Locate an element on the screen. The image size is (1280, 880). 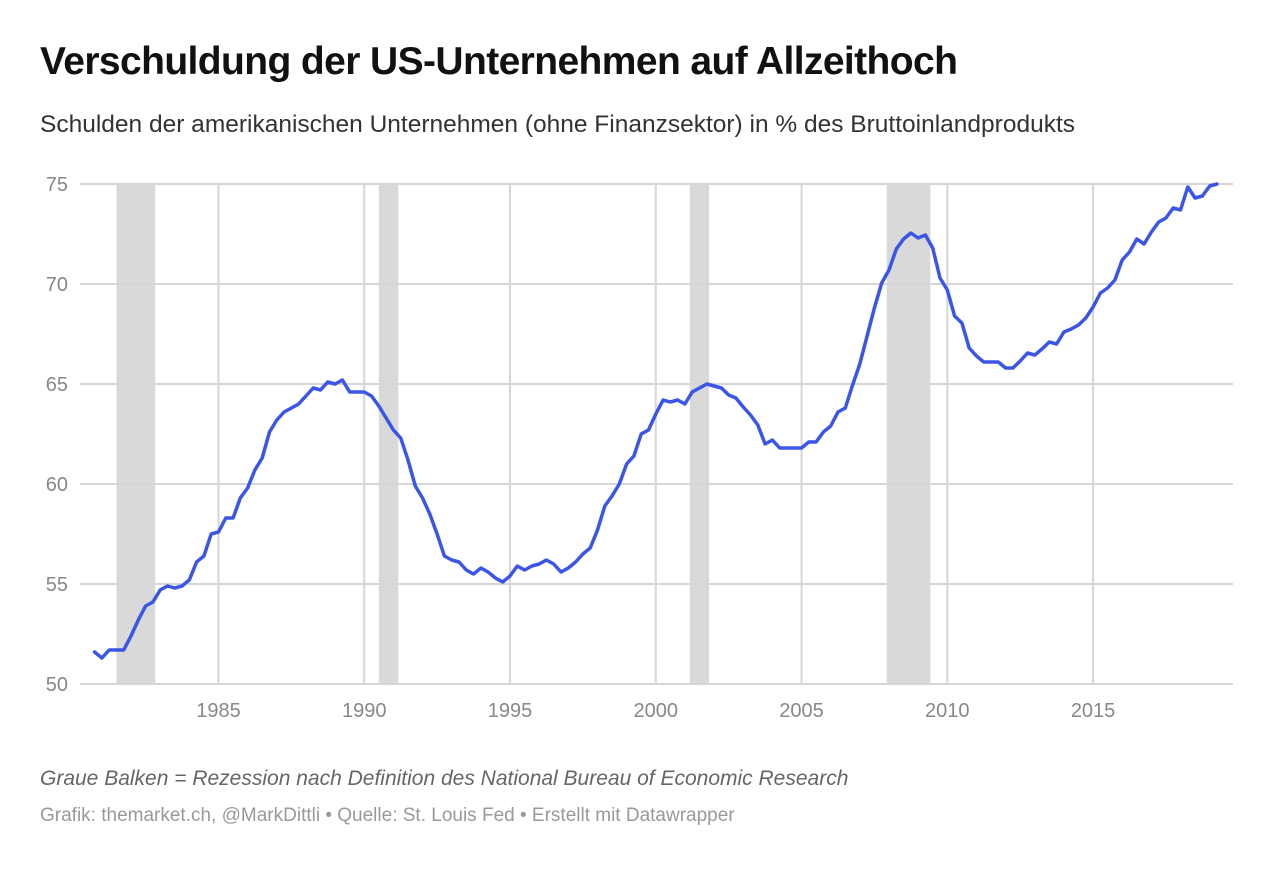
x-tick-label: 2000 is located at coordinates (656, 711).